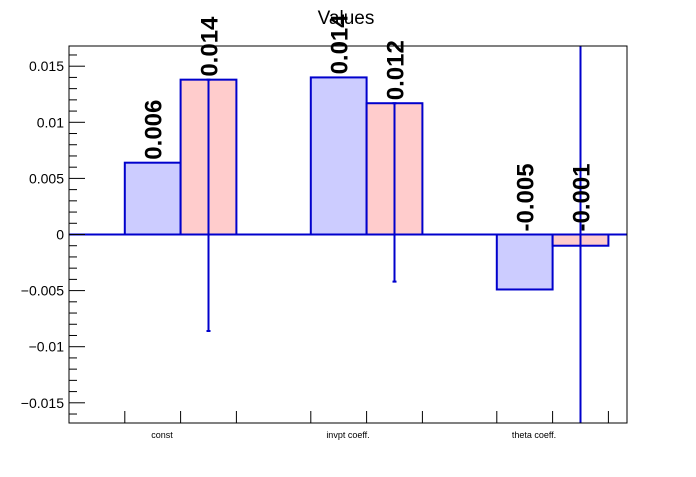 The width and height of the screenshot is (696, 477). I want to click on value-label-s2-1: 0.014, so click(210, 46).